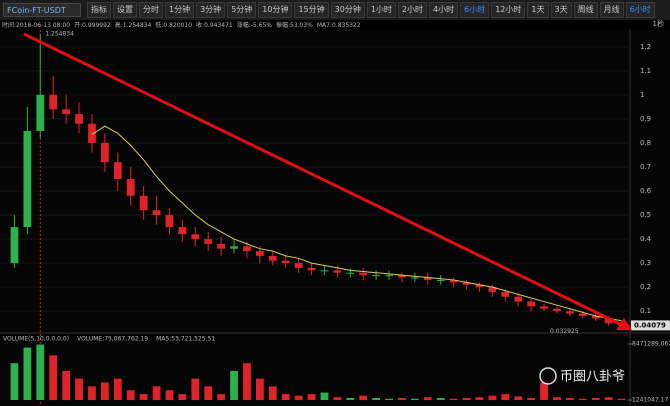  Describe the element at coordinates (92, 25) in the screenshot. I see `info-item: 开:0.999992` at that location.